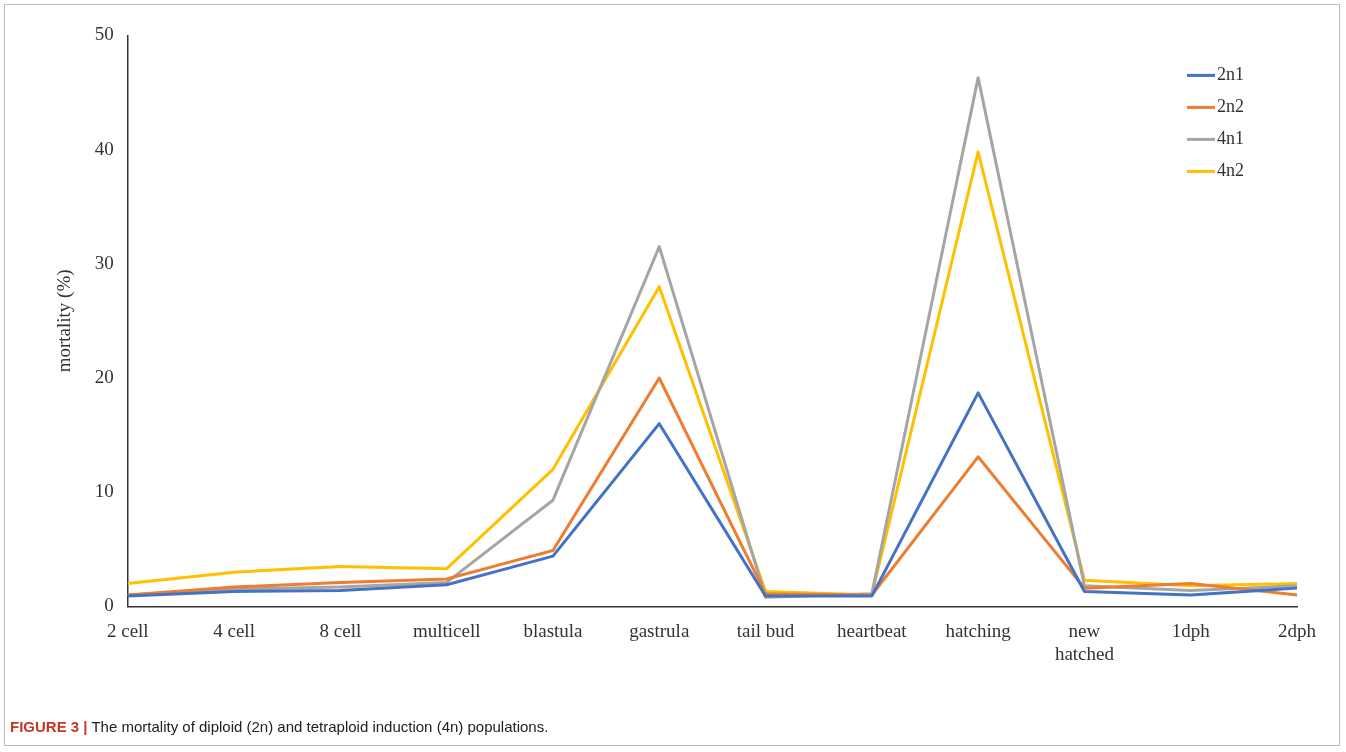 This screenshot has height=752, width=1346. I want to click on x-tick-label: 4 cell, so click(234, 630).